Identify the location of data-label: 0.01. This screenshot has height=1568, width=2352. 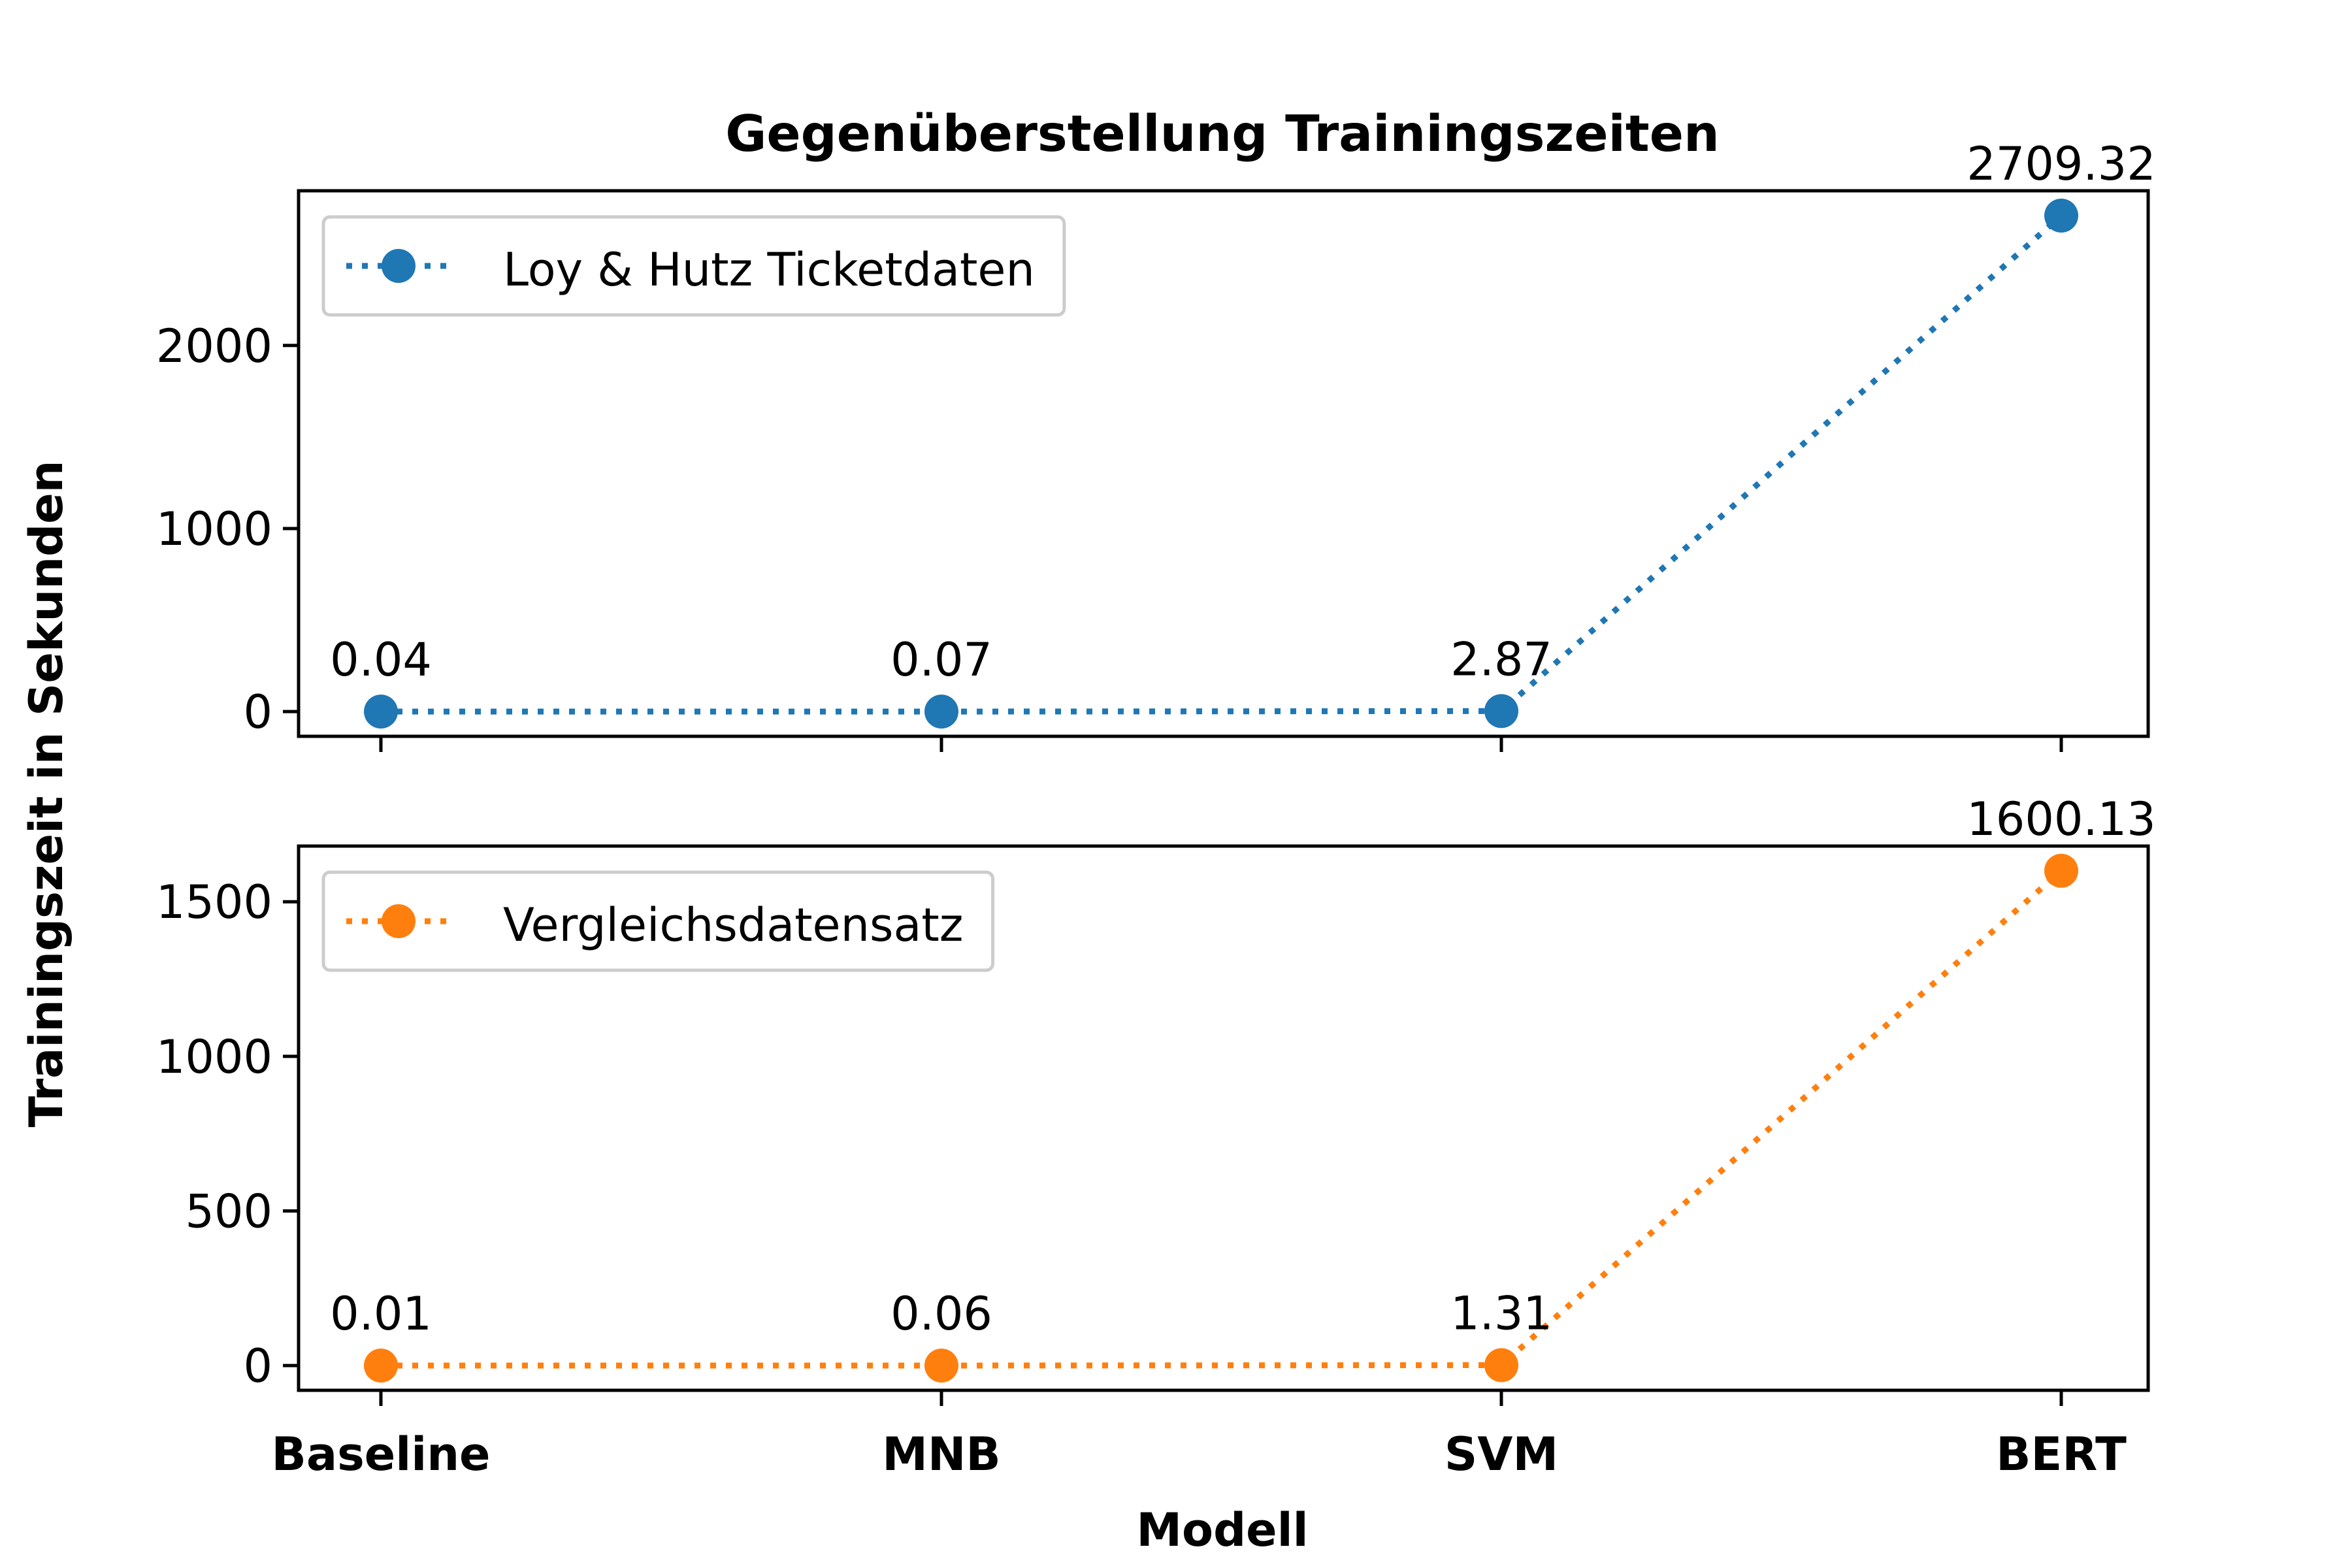
(381, 1314).